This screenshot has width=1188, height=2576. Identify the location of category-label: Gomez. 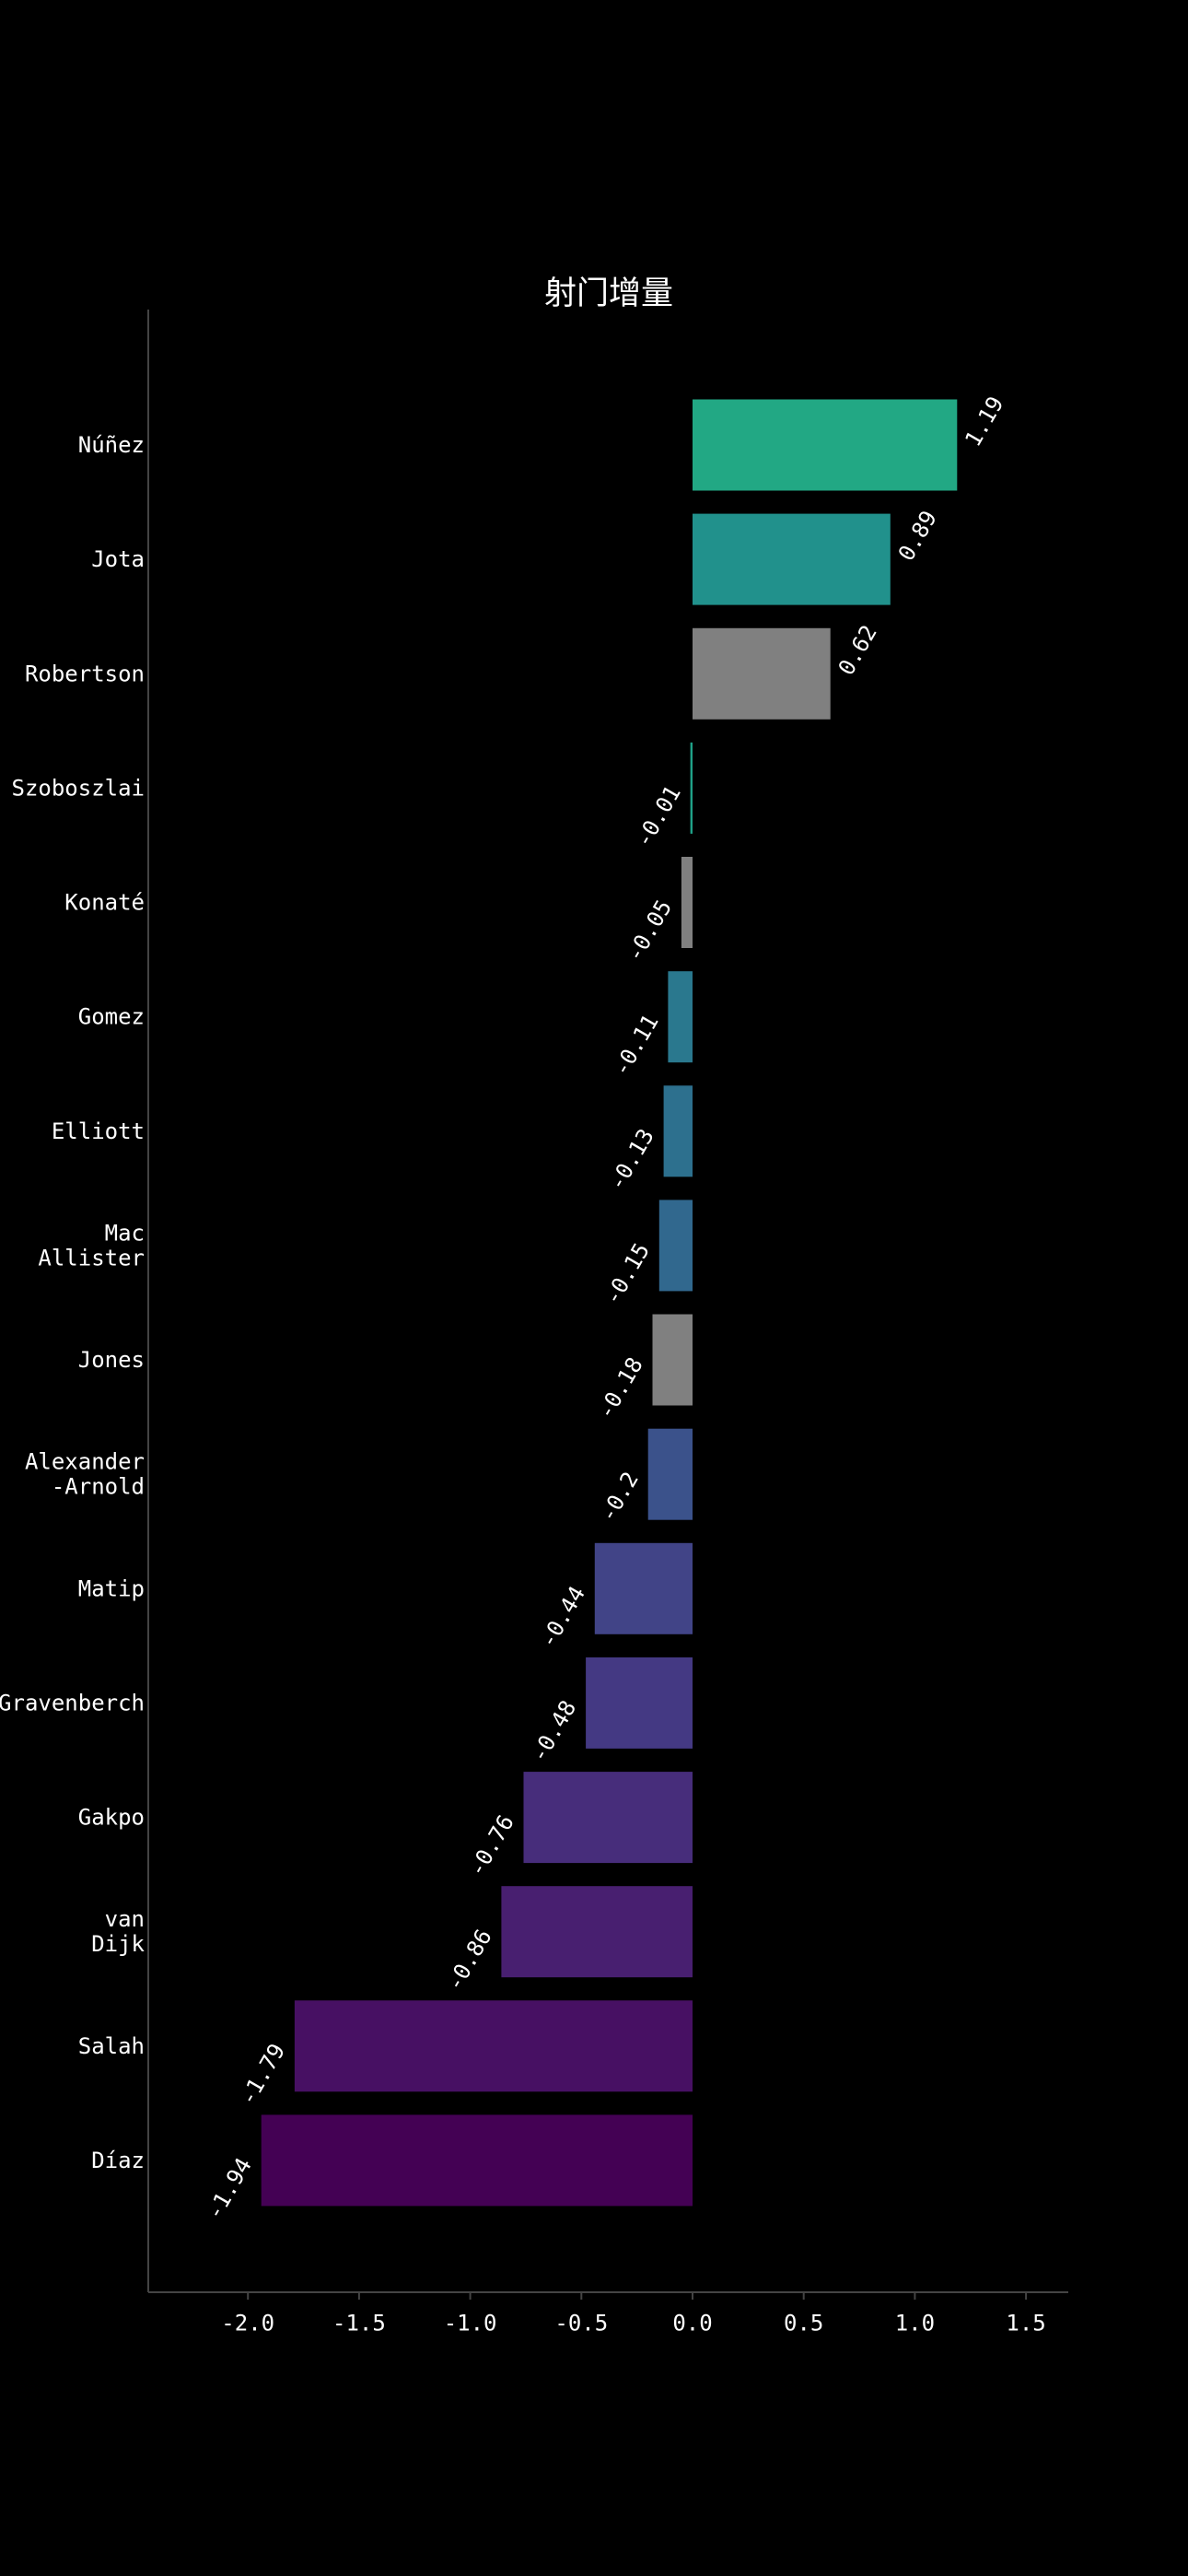
(111, 1017).